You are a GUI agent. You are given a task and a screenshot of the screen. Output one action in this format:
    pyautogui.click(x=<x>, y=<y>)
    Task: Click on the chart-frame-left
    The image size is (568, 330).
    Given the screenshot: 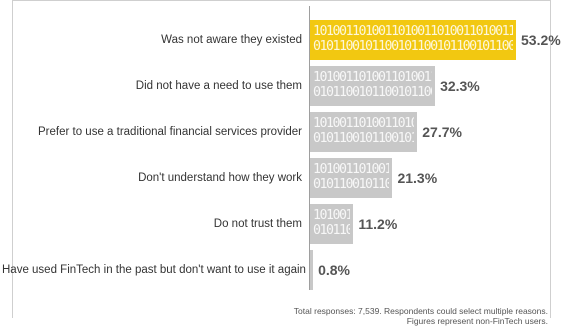 What is the action you would take?
    pyautogui.click(x=12, y=159)
    